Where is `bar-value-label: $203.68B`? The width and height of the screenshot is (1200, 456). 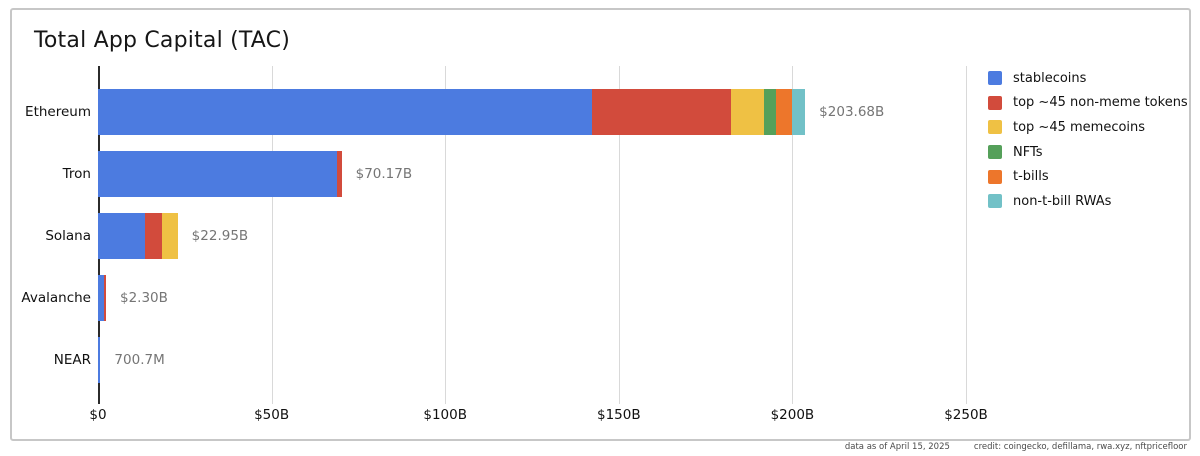
bar-value-label: $203.68B is located at coordinates (852, 112).